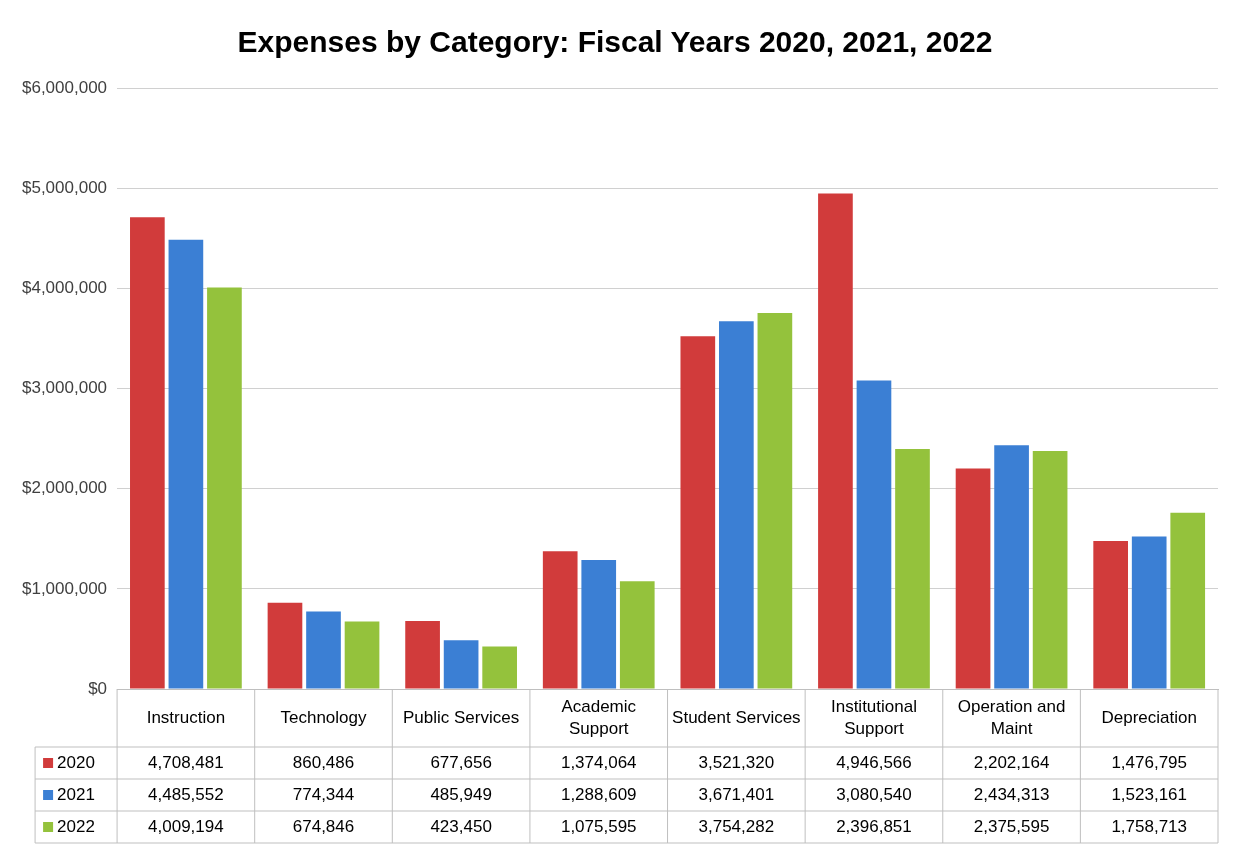  I want to click on legend-label: 2021, so click(76, 794).